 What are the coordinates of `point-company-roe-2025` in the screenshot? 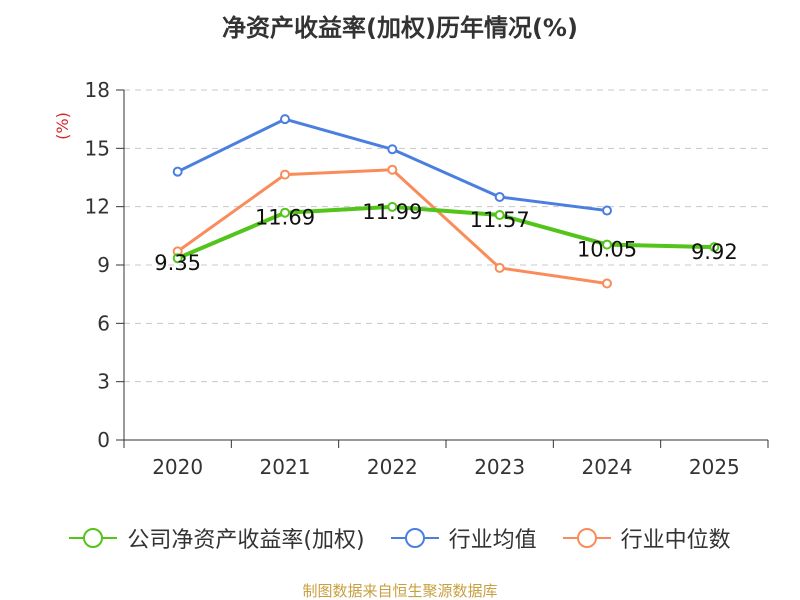 It's located at (714, 247).